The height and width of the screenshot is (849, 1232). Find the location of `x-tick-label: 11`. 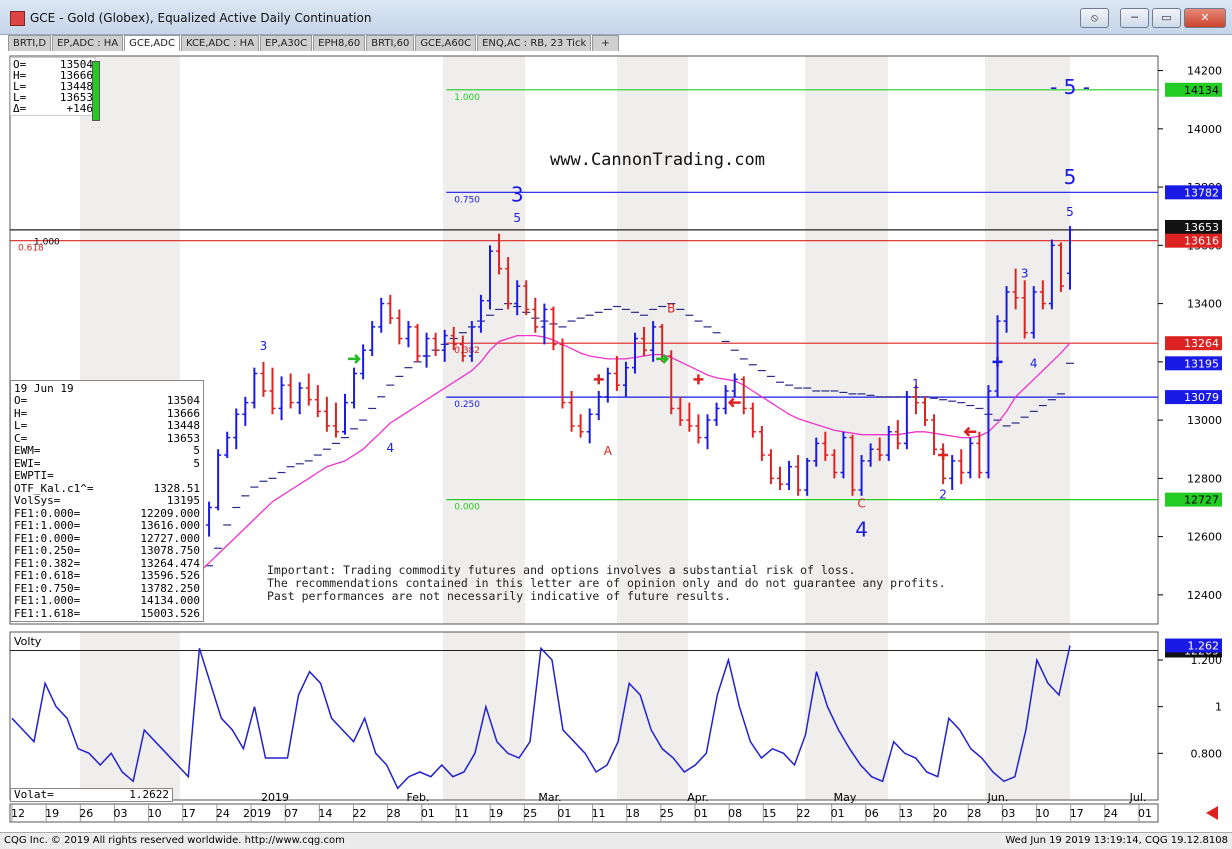

x-tick-label: 11 is located at coordinates (462, 813).